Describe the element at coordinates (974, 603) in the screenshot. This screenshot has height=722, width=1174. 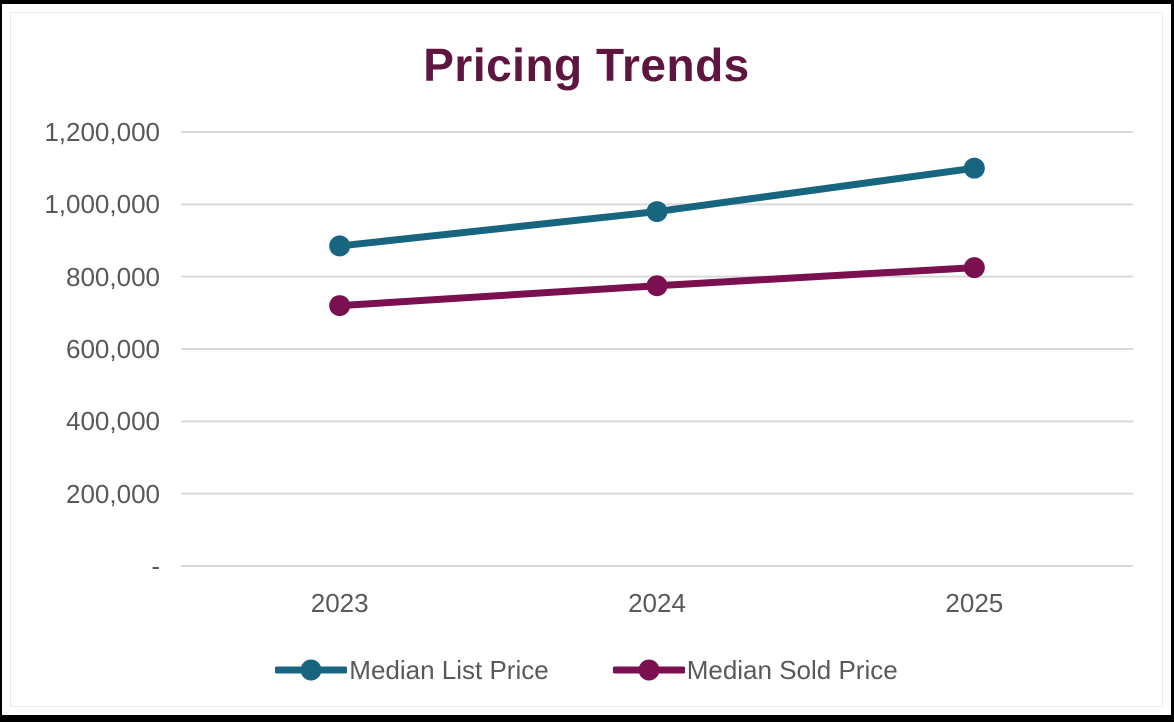
I see `x-tick-label: 2025` at that location.